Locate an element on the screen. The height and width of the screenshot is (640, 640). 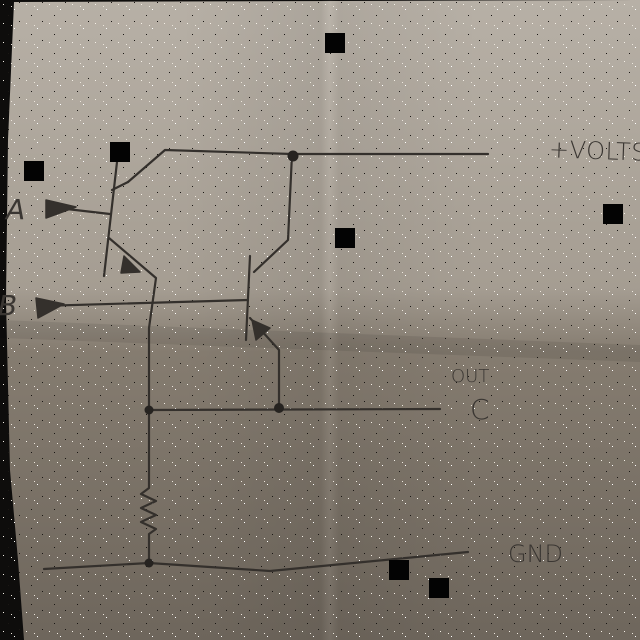
ground-junction-dot is located at coordinates (149, 563).